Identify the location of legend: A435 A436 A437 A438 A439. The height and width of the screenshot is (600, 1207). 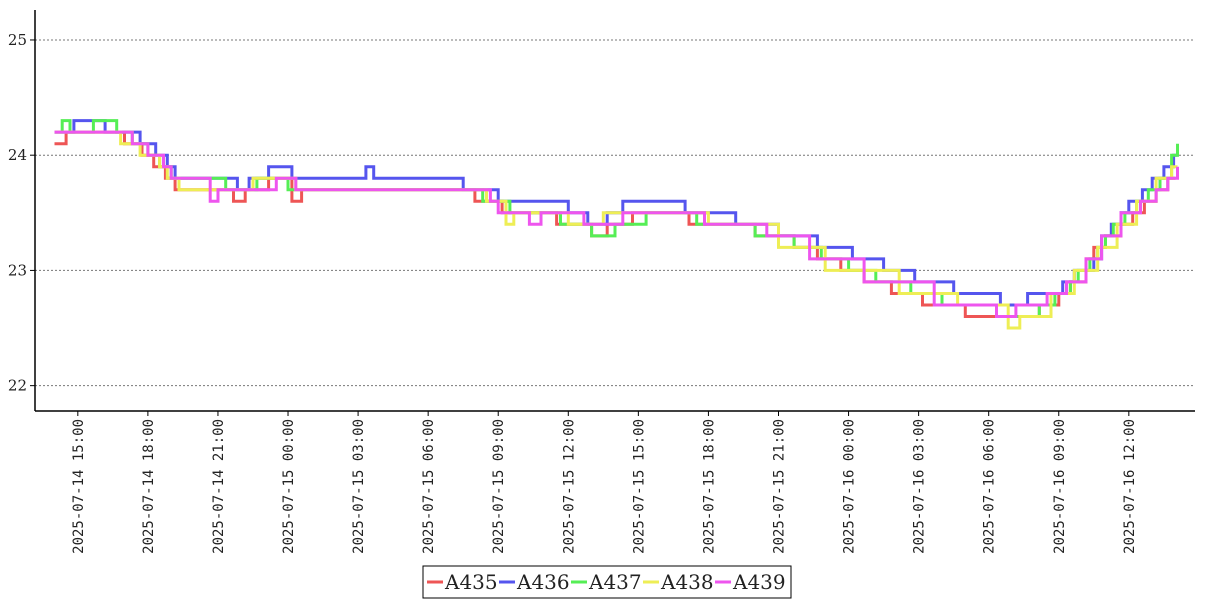
(607, 582).